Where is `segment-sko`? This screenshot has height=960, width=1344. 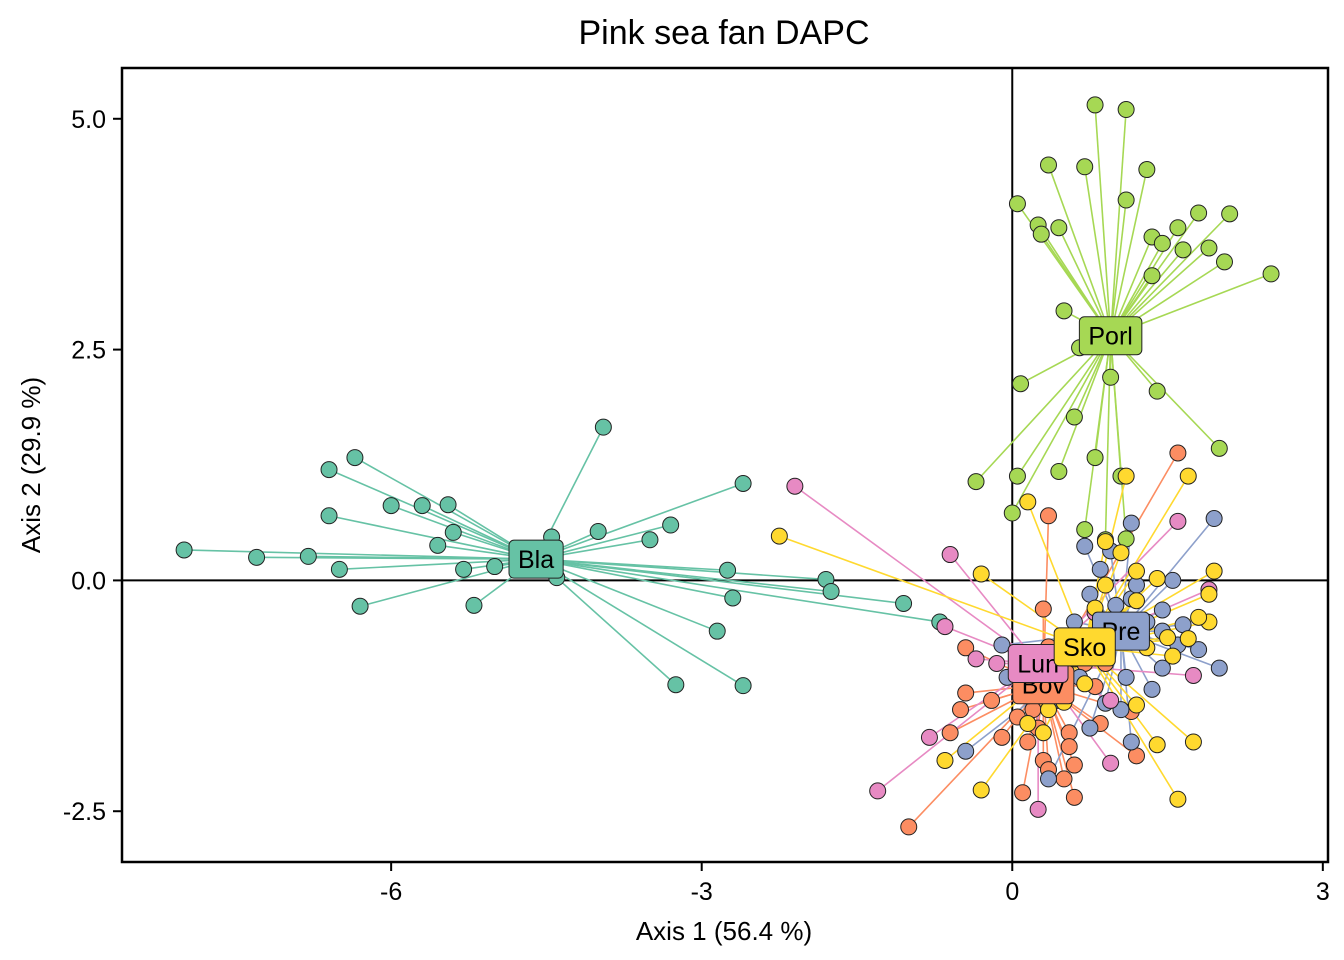 segment-sko is located at coordinates (1131, 723).